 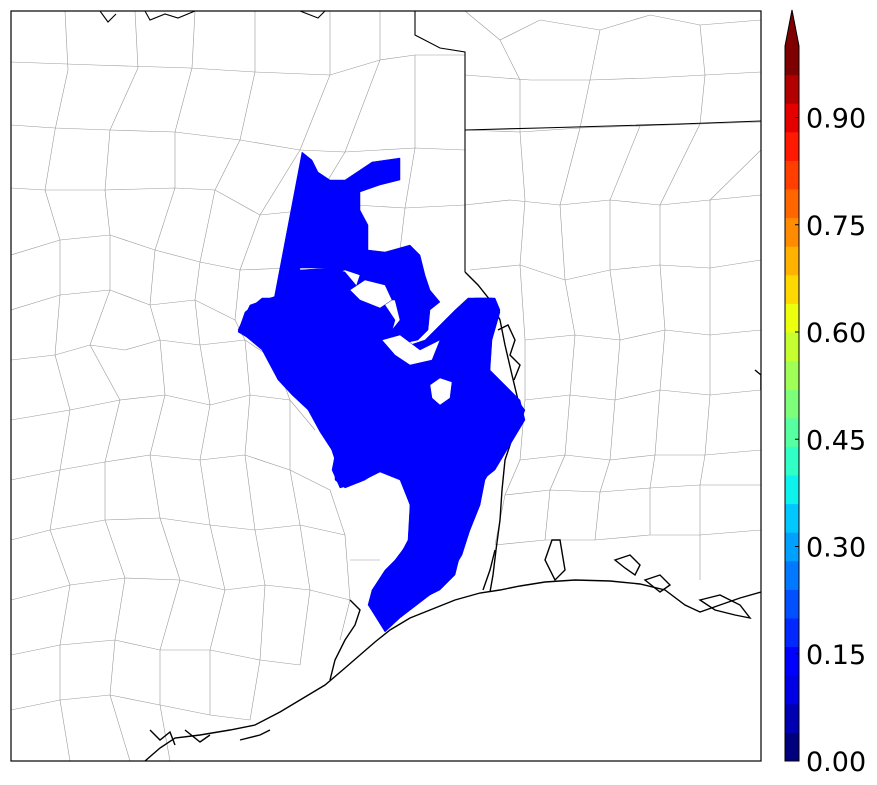 I want to click on colorbar-extend-arrow, so click(x=792, y=28).